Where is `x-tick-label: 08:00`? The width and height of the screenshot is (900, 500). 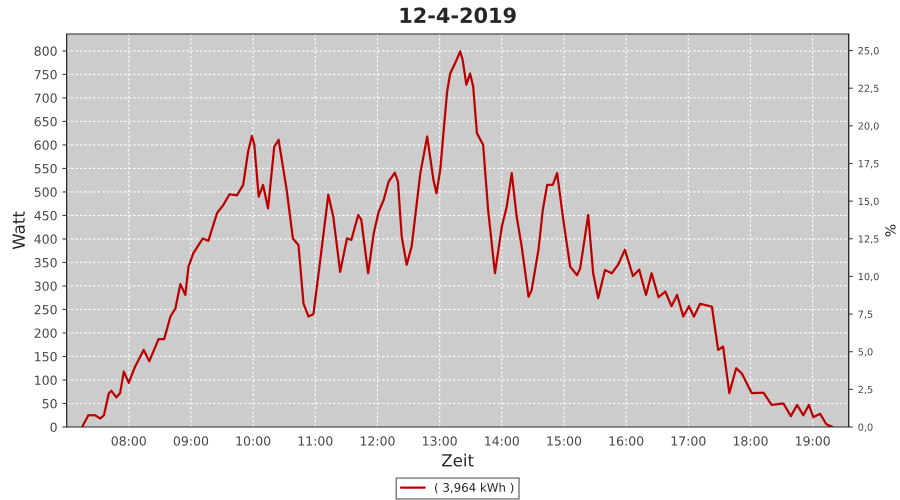
x-tick-label: 08:00 is located at coordinates (129, 441).